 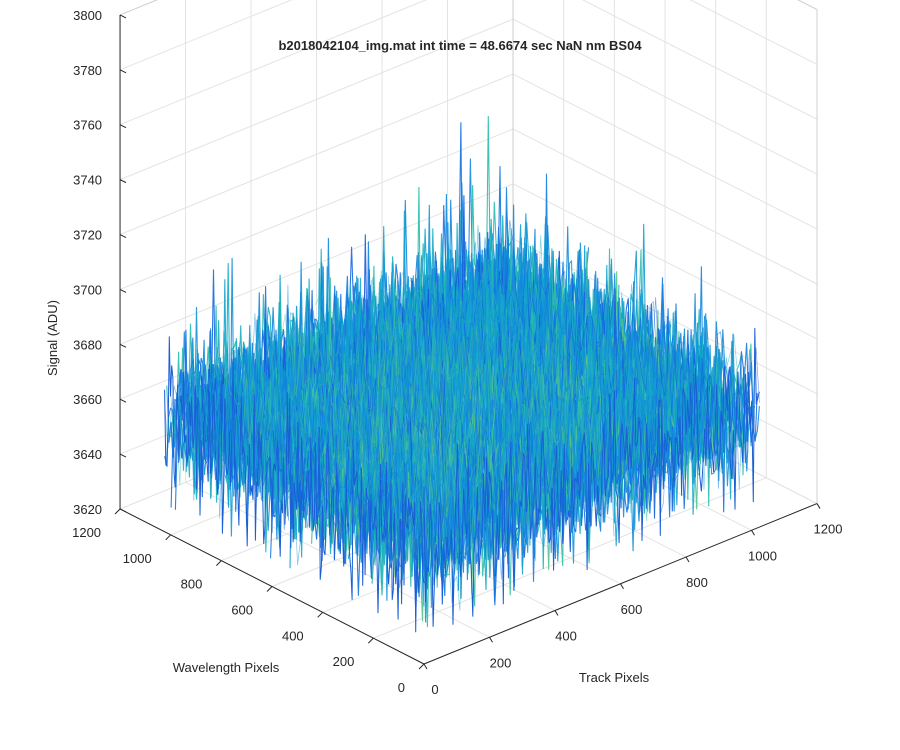 What do you see at coordinates (293, 635) in the screenshot?
I see `y-tick-label: 400` at bounding box center [293, 635].